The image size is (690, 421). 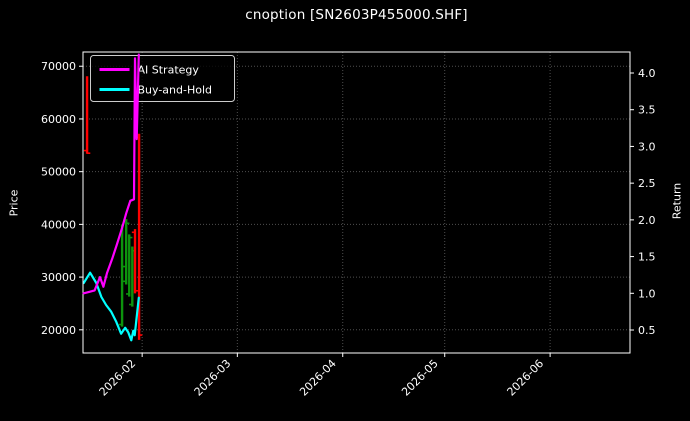 What do you see at coordinates (677, 201) in the screenshot?
I see `return-axis-label: Return` at bounding box center [677, 201].